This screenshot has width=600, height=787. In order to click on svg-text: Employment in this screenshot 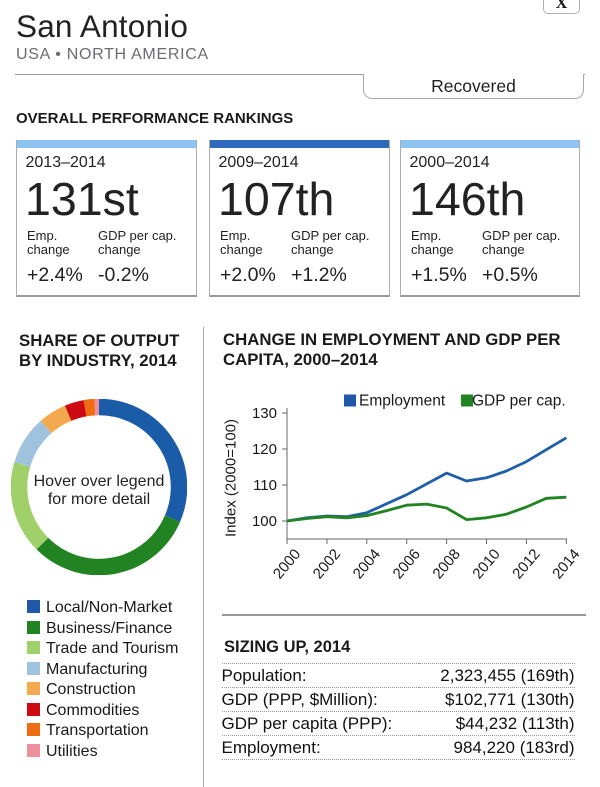, I will do `click(402, 401)`.